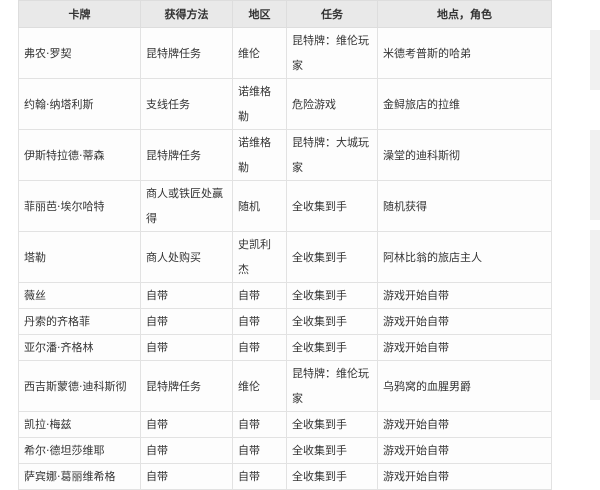 The height and width of the screenshot is (490, 600). Describe the element at coordinates (79, 53) in the screenshot. I see `cell-card: 弗农·罗契` at that location.